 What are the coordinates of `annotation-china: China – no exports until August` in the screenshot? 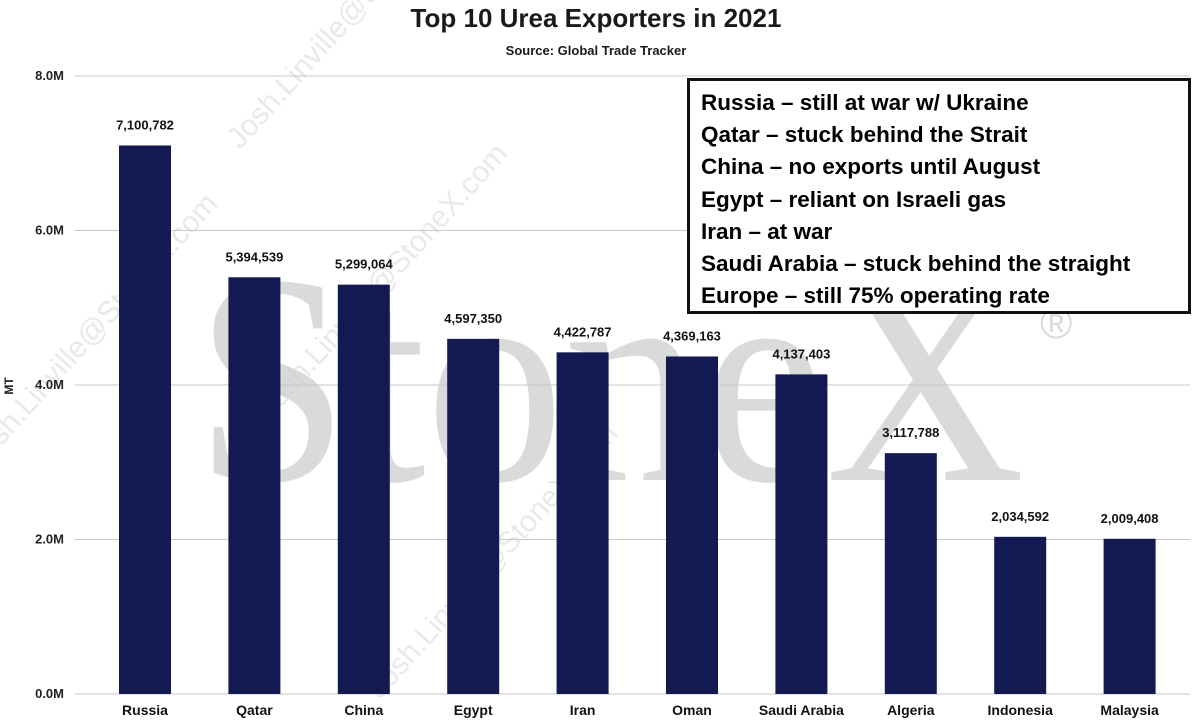 It's located at (871, 167).